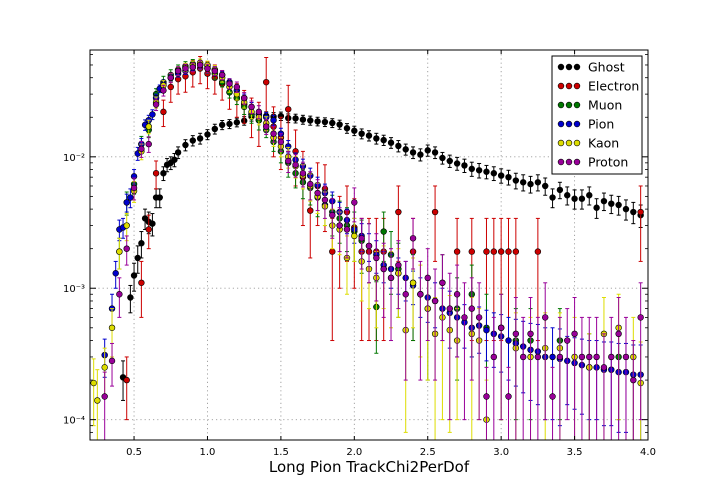 Image resolution: width=720 pixels, height=504 pixels. I want to click on legend-label-pion: Pion, so click(601, 124).